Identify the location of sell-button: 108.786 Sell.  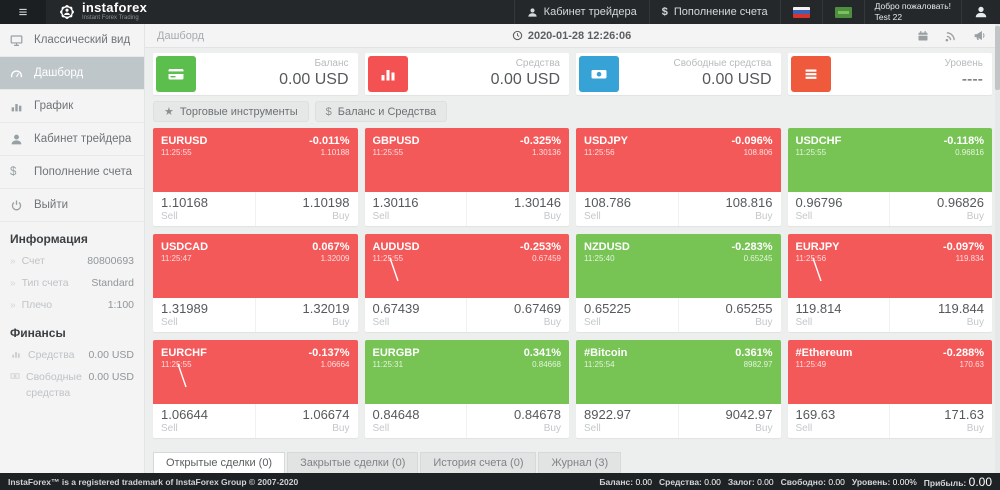
(627, 209).